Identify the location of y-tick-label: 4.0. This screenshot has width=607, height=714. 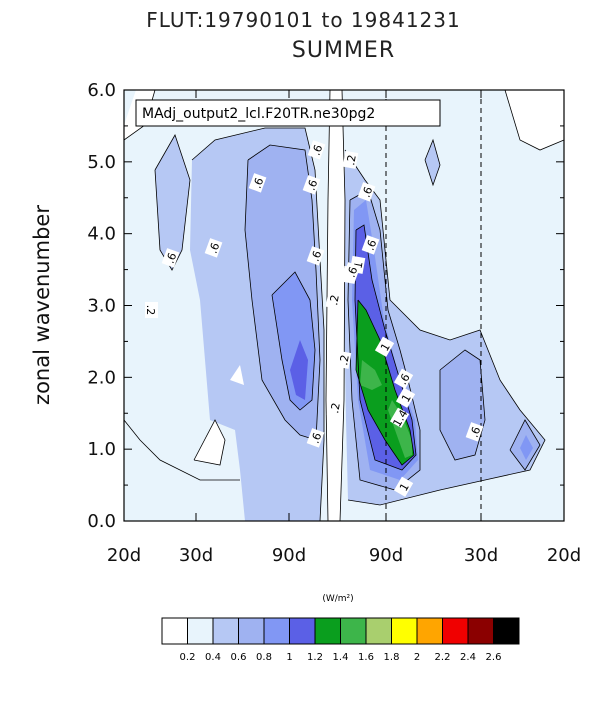
(101, 234).